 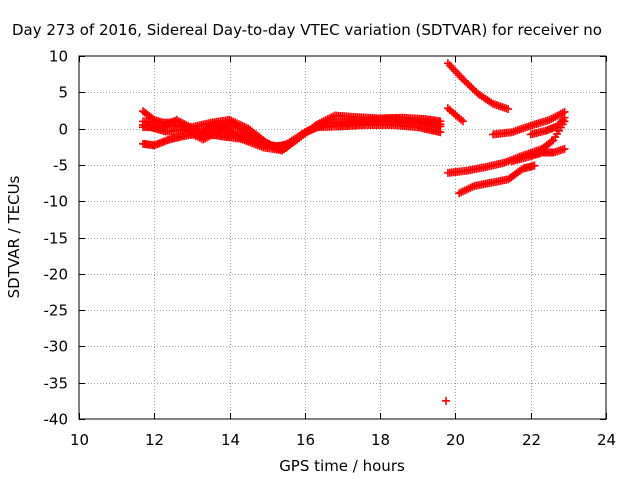 What do you see at coordinates (56, 420) in the screenshot?
I see `y-tick-label: -40` at bounding box center [56, 420].